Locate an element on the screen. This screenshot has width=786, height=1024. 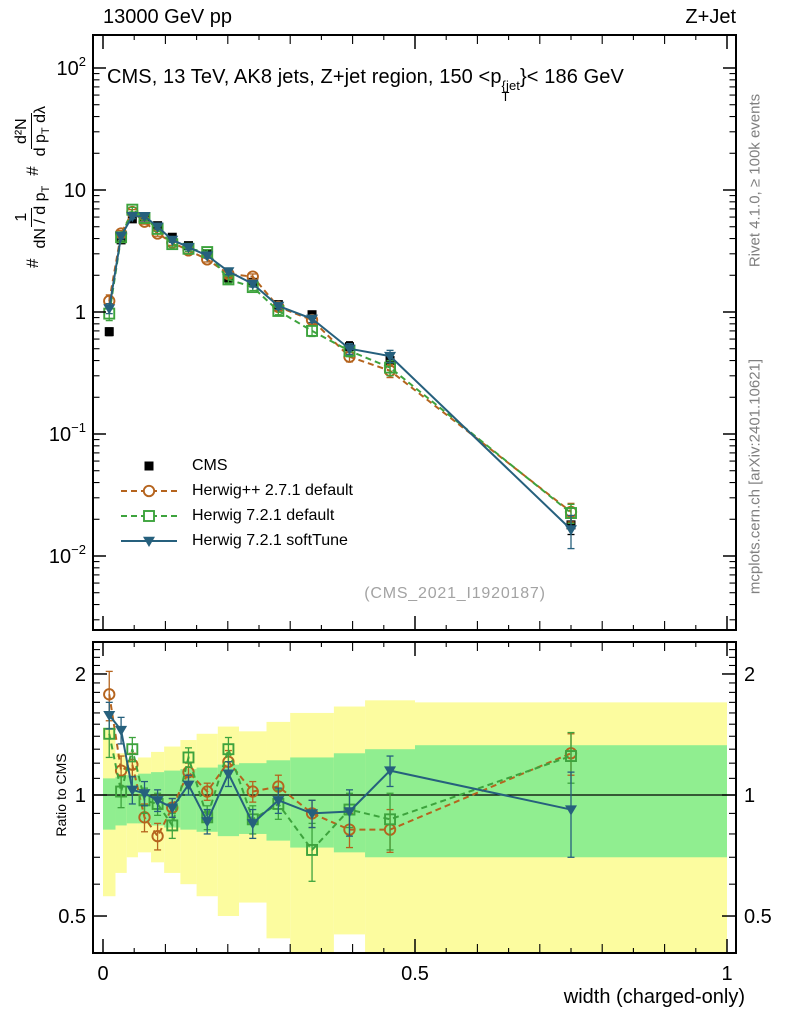
process-label: Z+Jet is located at coordinates (710, 17).